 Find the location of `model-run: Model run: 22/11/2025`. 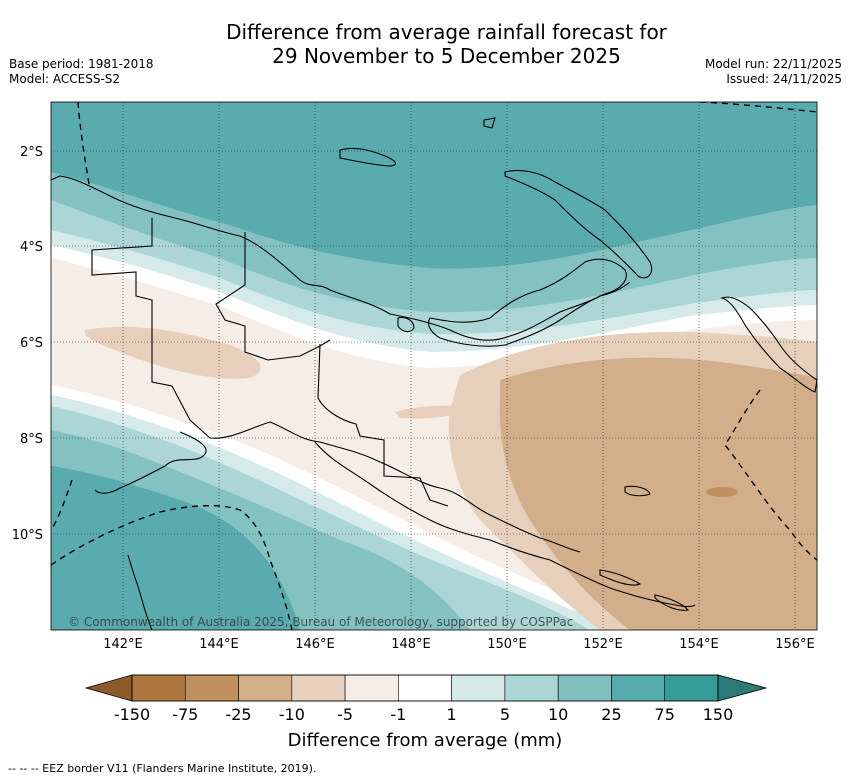

model-run: Model run: 22/11/2025 is located at coordinates (773, 64).